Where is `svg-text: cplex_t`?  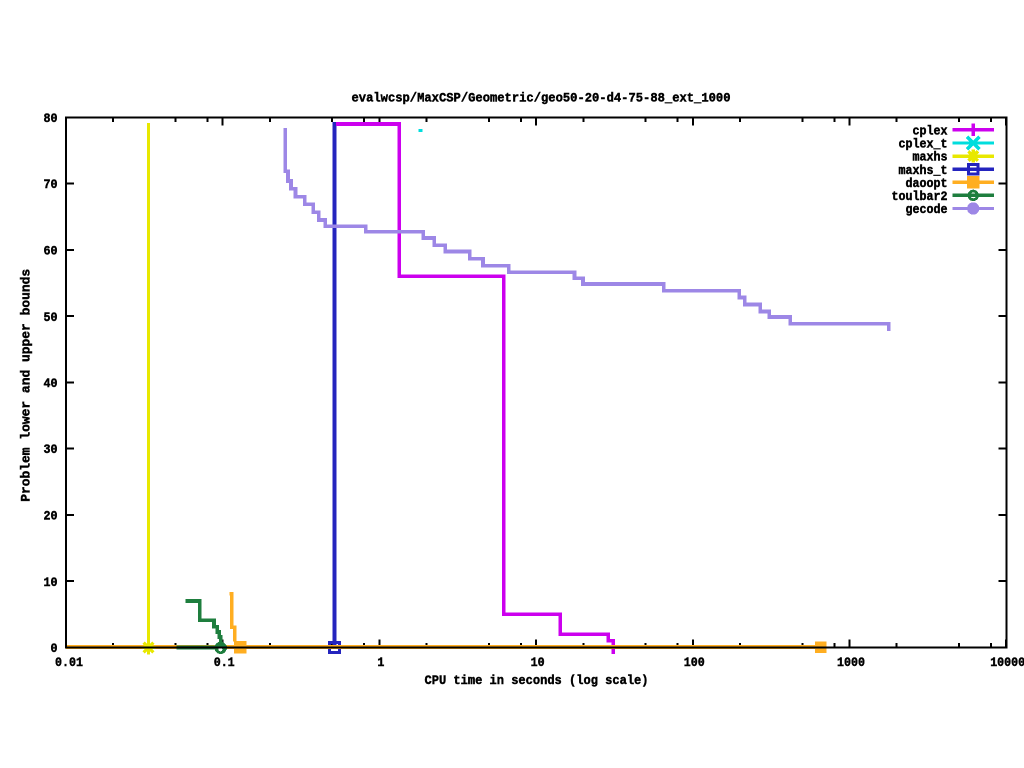 svg-text: cplex_t is located at coordinates (923, 144).